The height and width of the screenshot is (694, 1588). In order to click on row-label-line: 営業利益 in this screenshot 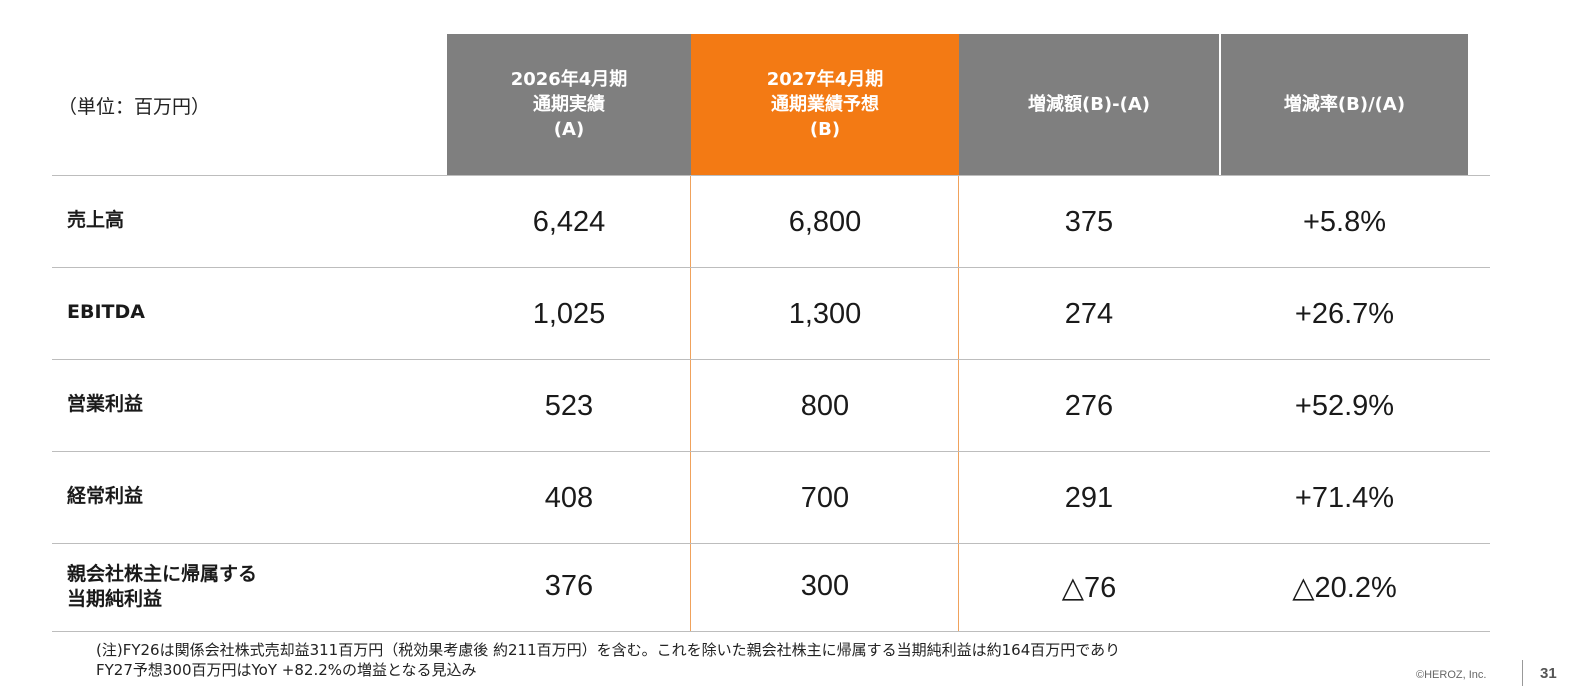, I will do `click(105, 404)`.